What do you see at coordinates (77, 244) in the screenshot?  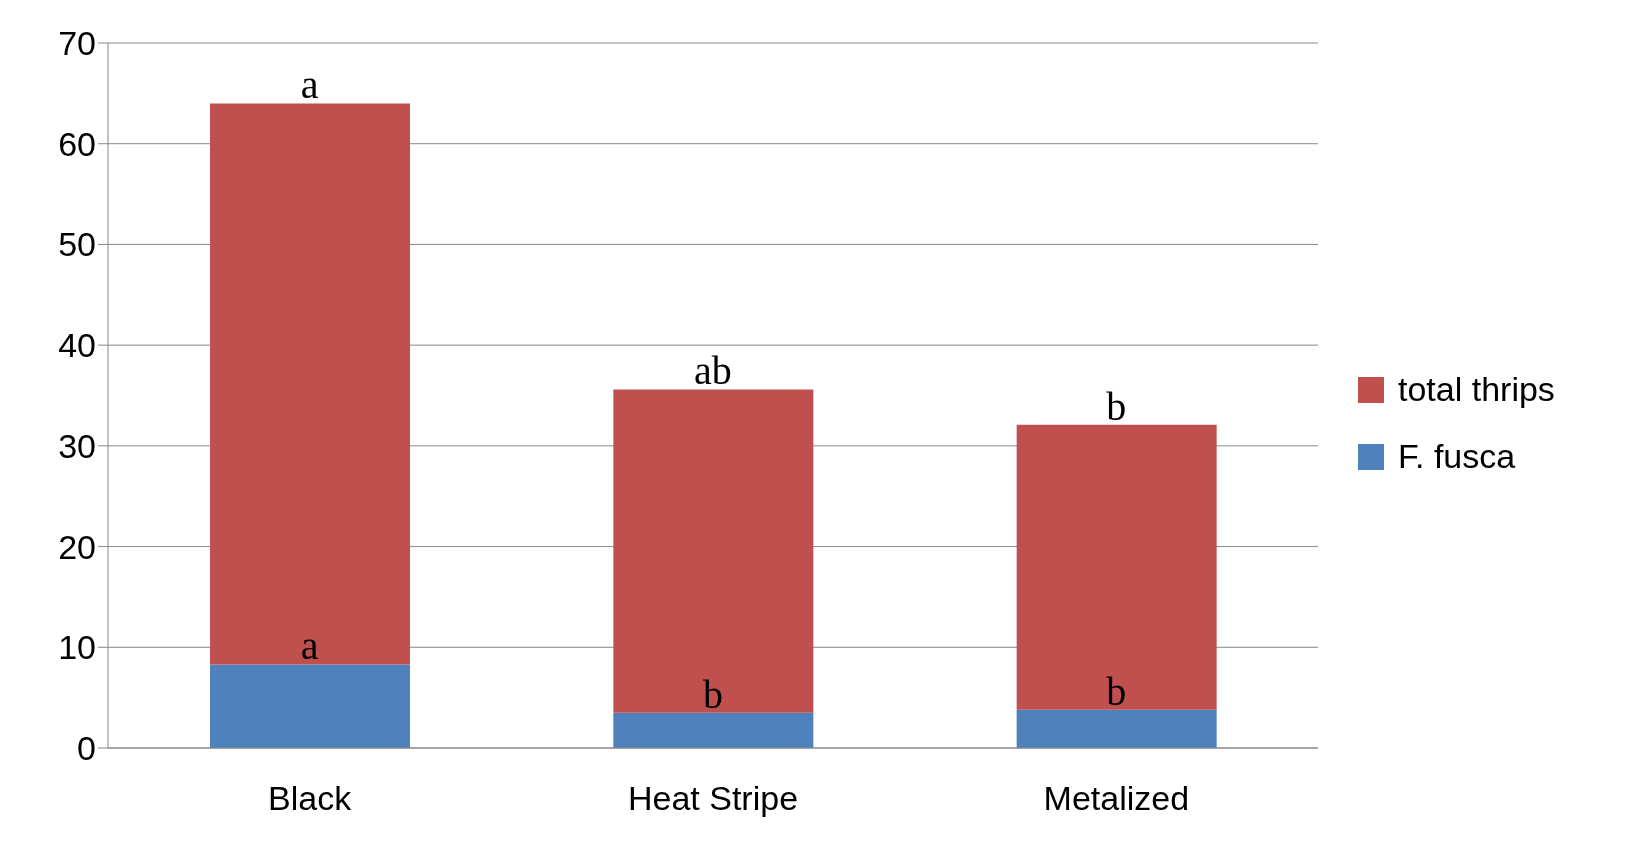 I see `y-tick-label: 50` at bounding box center [77, 244].